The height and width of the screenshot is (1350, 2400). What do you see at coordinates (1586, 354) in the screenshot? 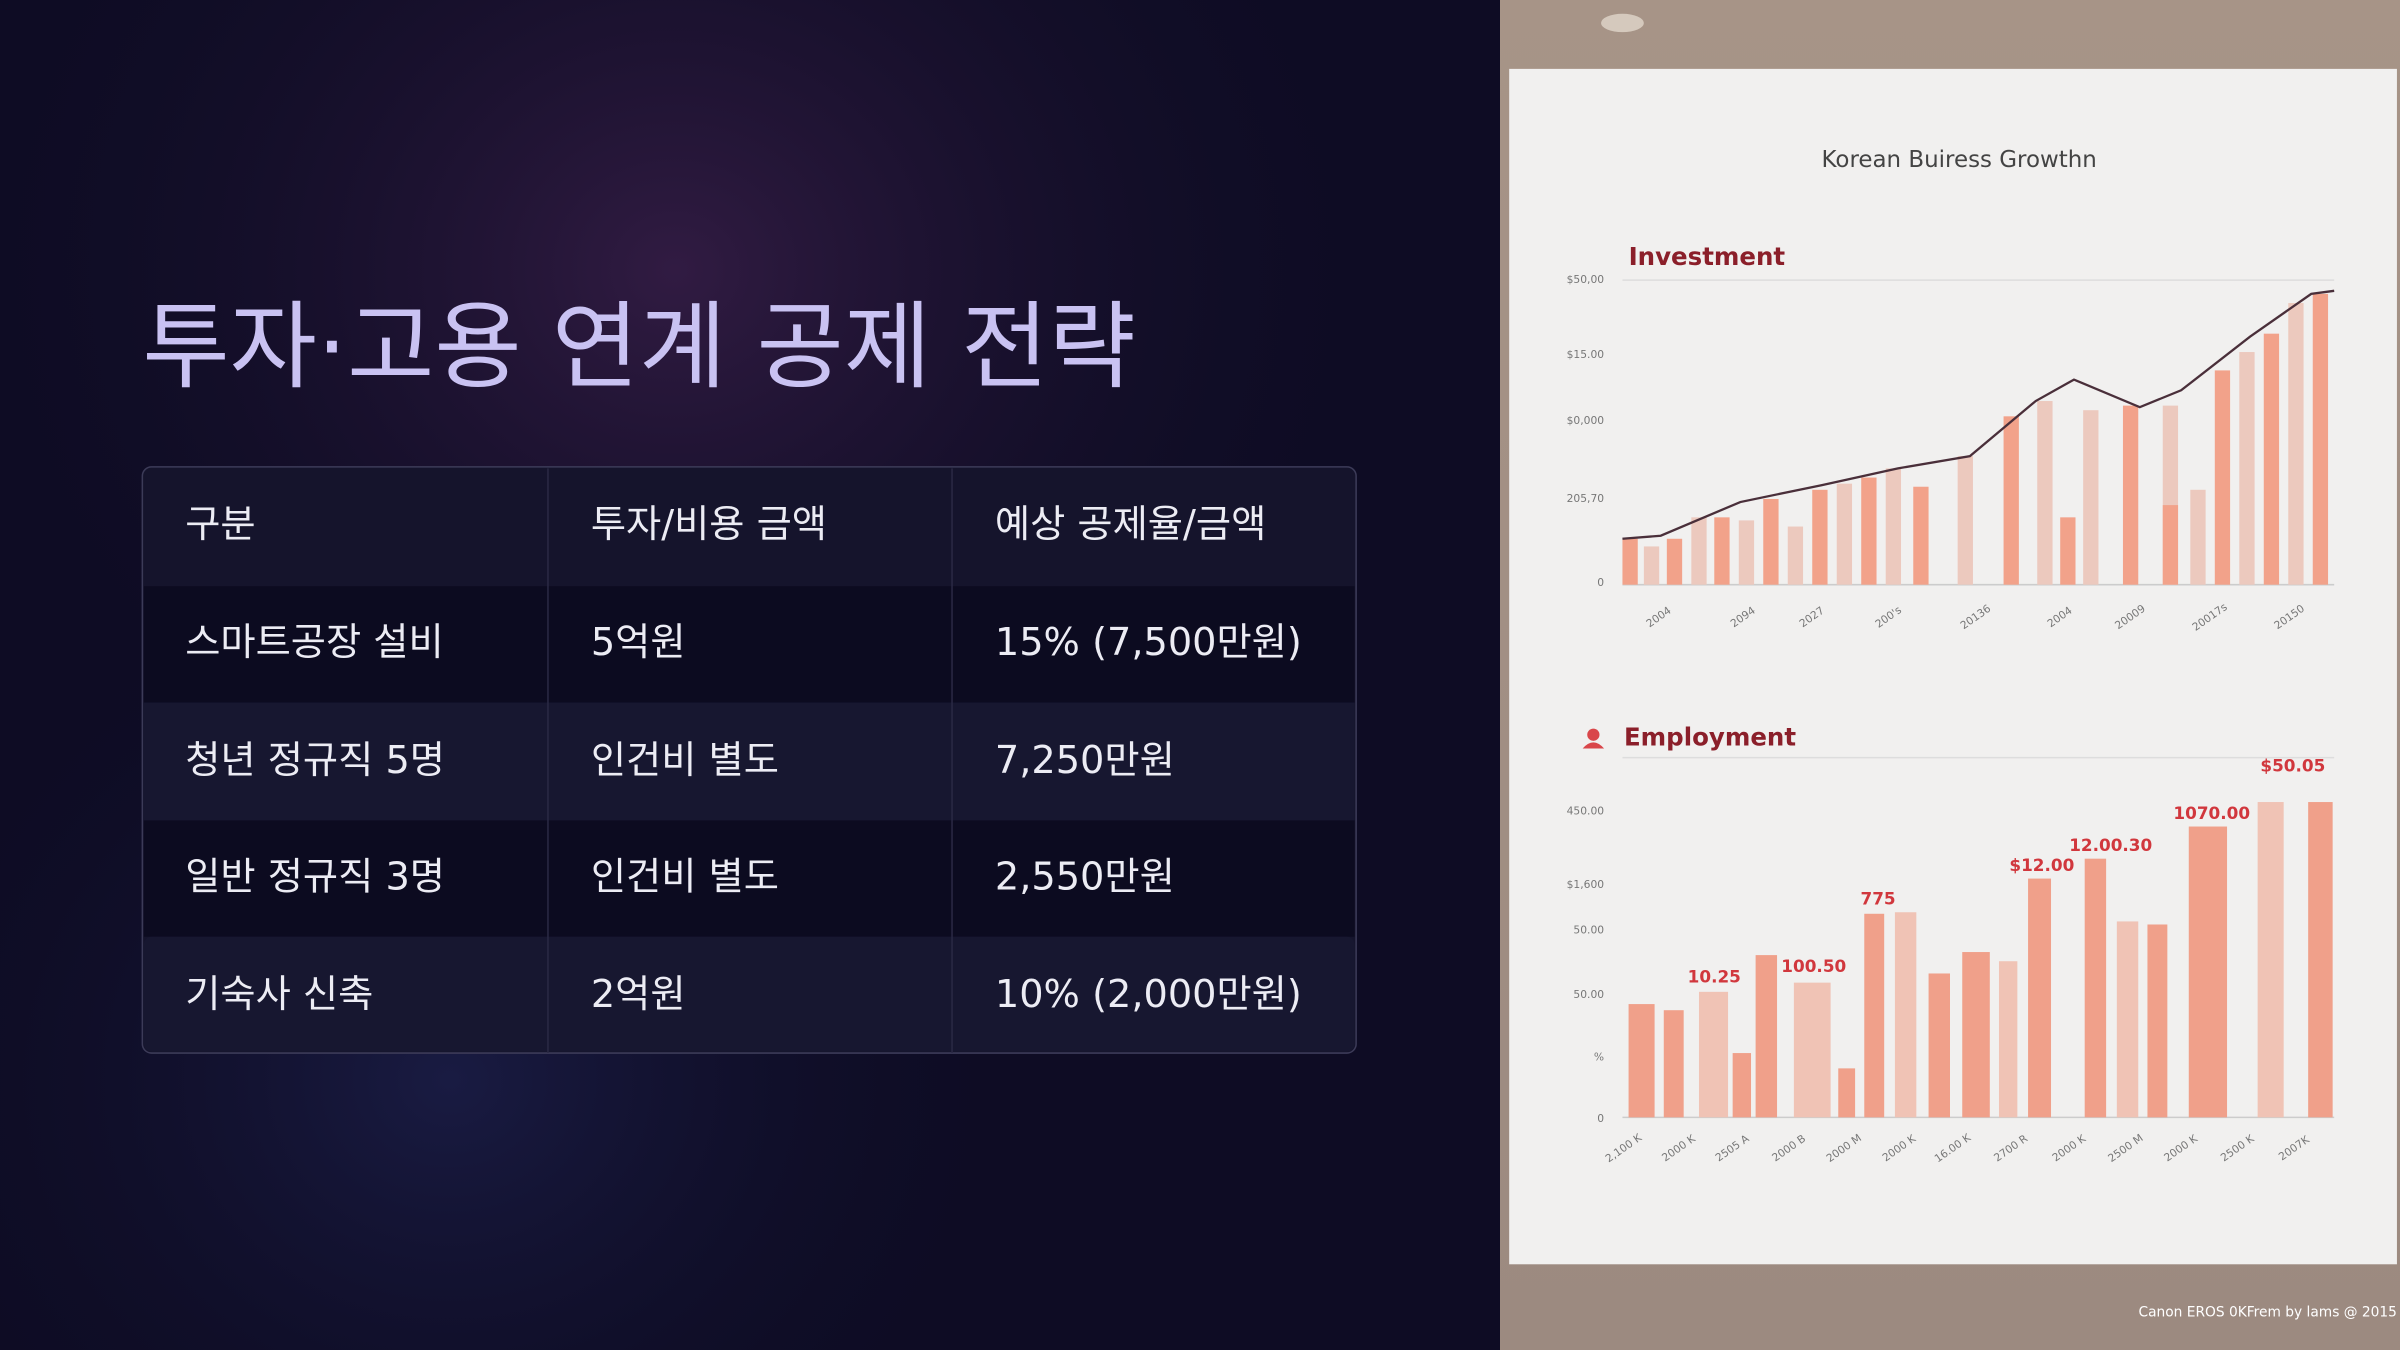
I see `poster-y-label: $15.00` at bounding box center [1586, 354].